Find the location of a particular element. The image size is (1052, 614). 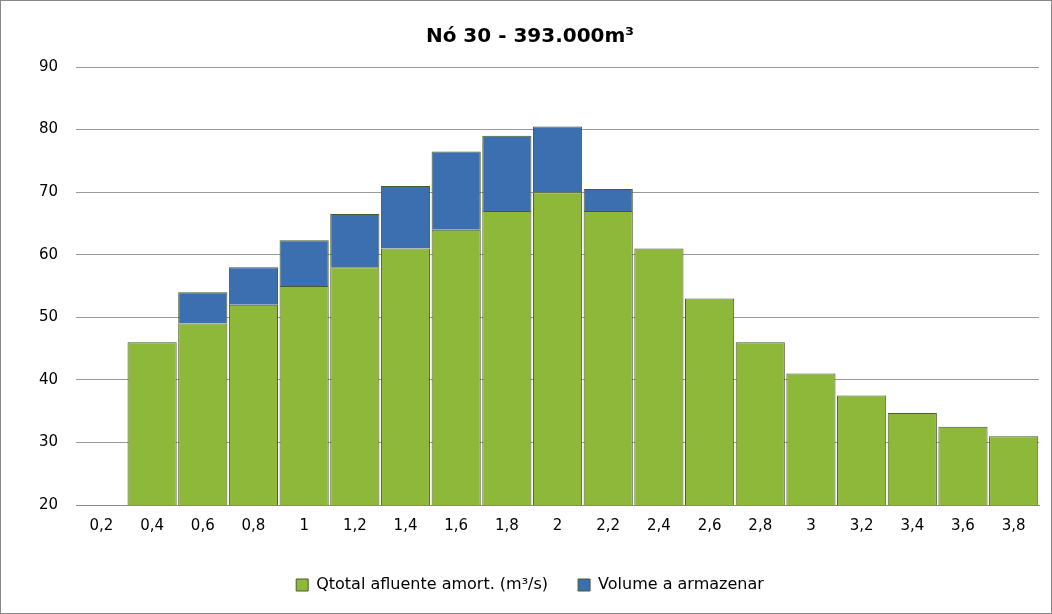

x-tick-label: 1,2 is located at coordinates (354, 524).